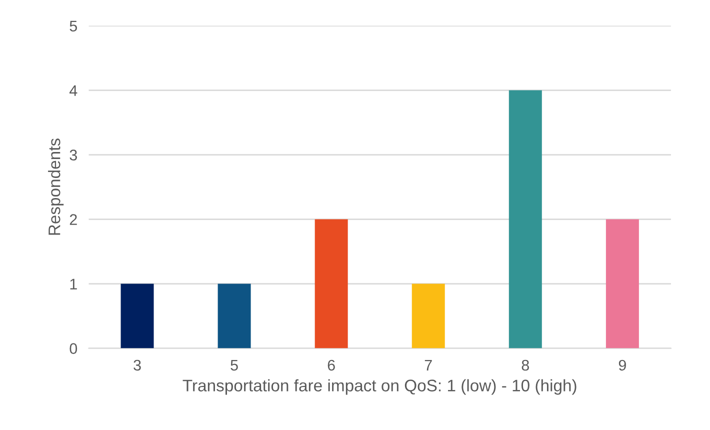 This screenshot has width=710, height=430. What do you see at coordinates (73, 155) in the screenshot?
I see `y-tick-label: 3` at bounding box center [73, 155].